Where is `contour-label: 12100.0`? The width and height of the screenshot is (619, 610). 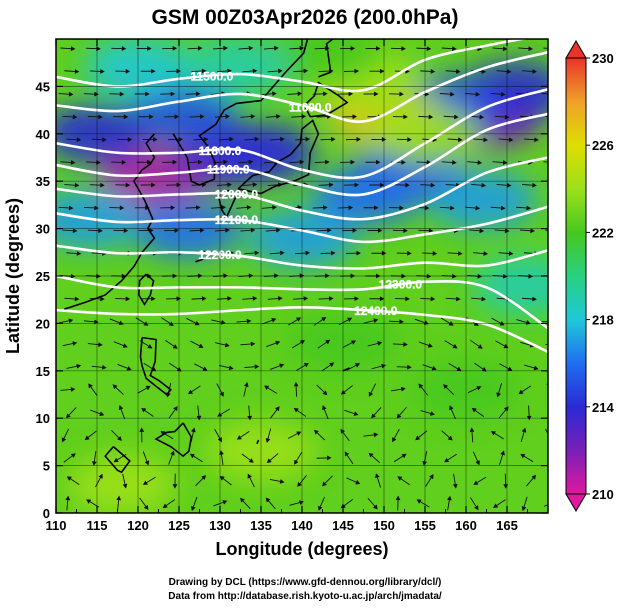 contour-label: 12100.0 is located at coordinates (237, 220).